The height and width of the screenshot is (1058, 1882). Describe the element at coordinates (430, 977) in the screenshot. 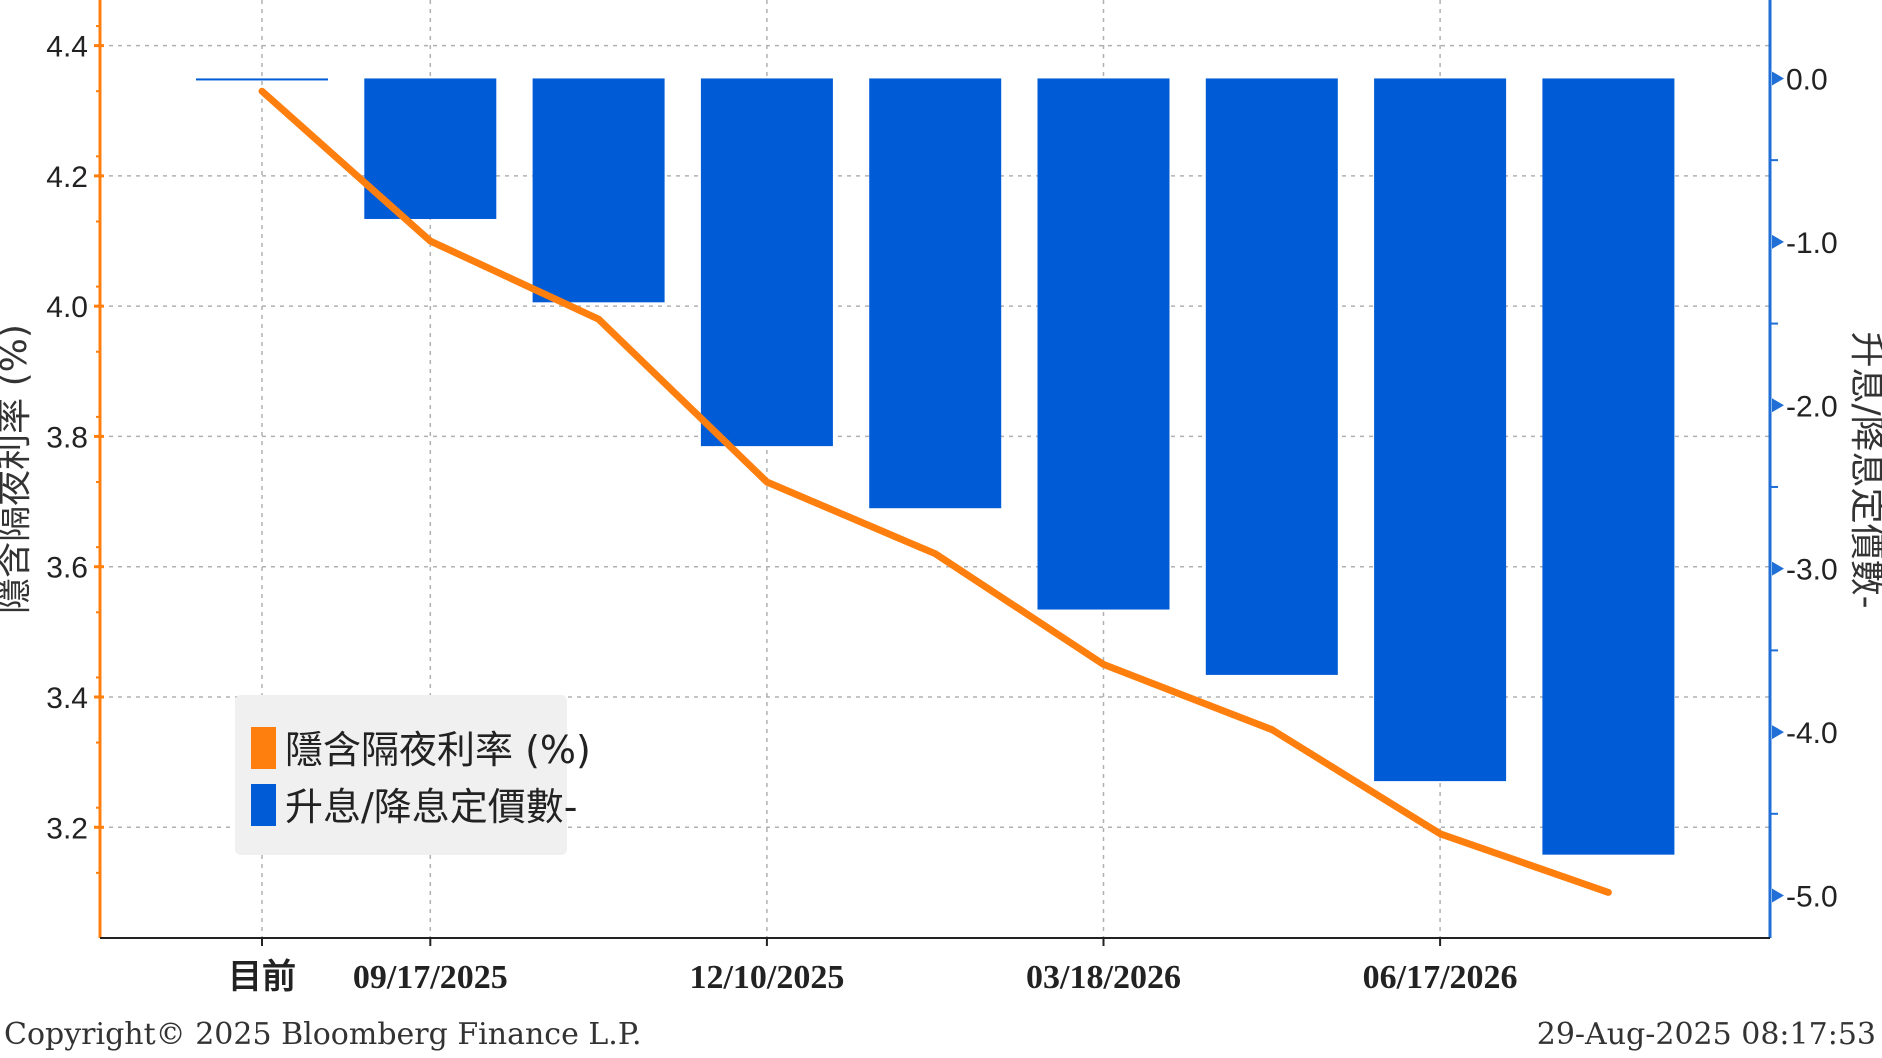

I see `x-axis-tick-label: 09/17/2025` at that location.